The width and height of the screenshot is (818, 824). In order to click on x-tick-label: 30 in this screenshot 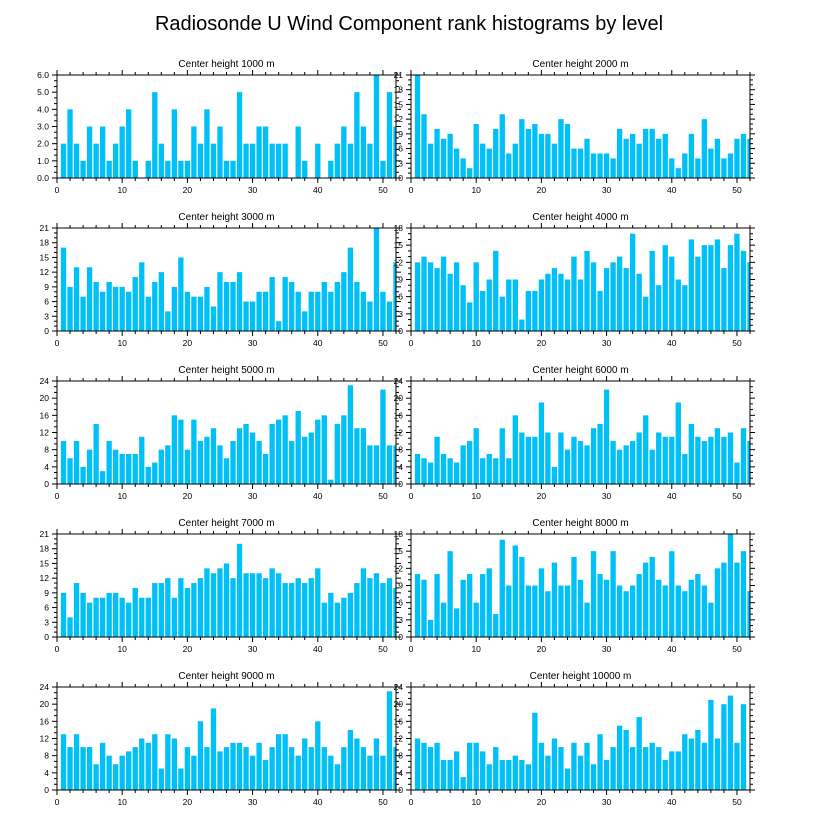, I will do `click(253, 496)`.